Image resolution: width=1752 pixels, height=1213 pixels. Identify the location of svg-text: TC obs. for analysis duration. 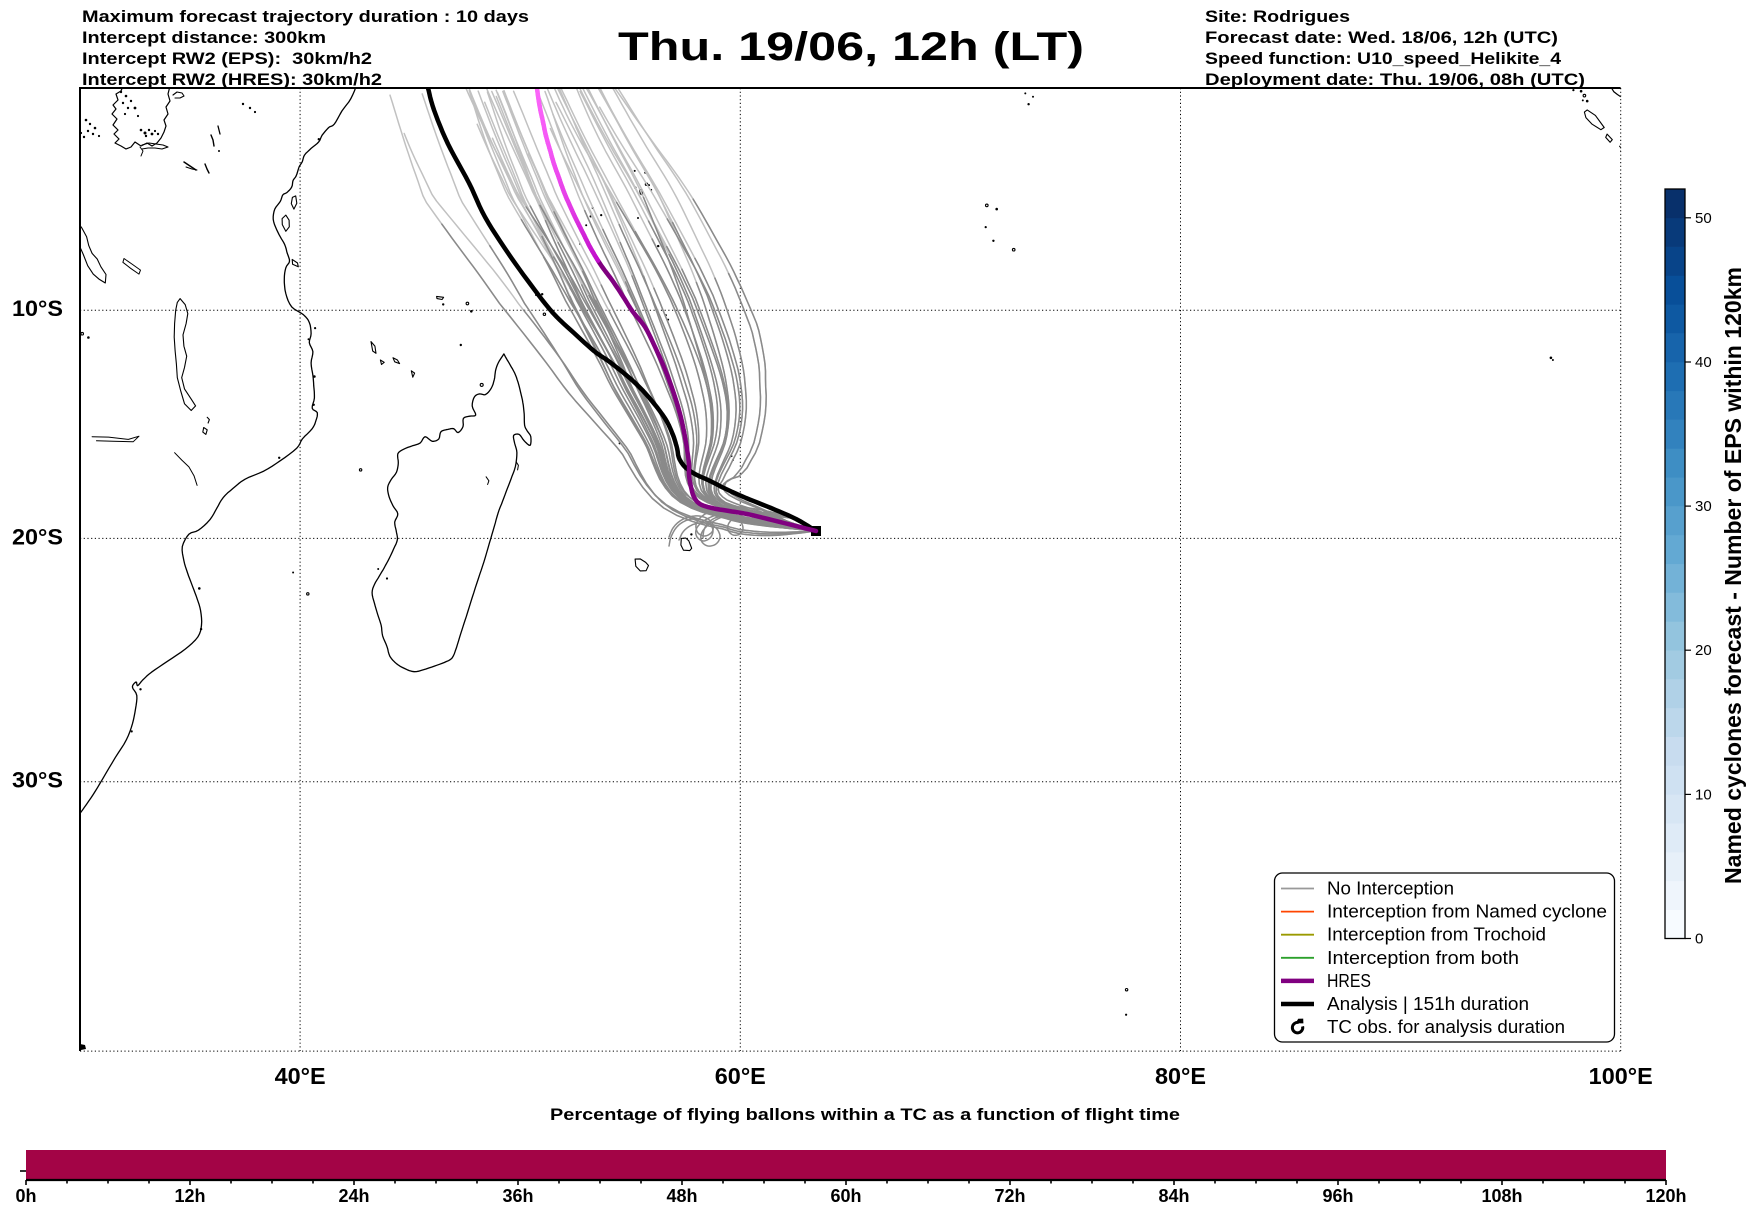
(1446, 1027).